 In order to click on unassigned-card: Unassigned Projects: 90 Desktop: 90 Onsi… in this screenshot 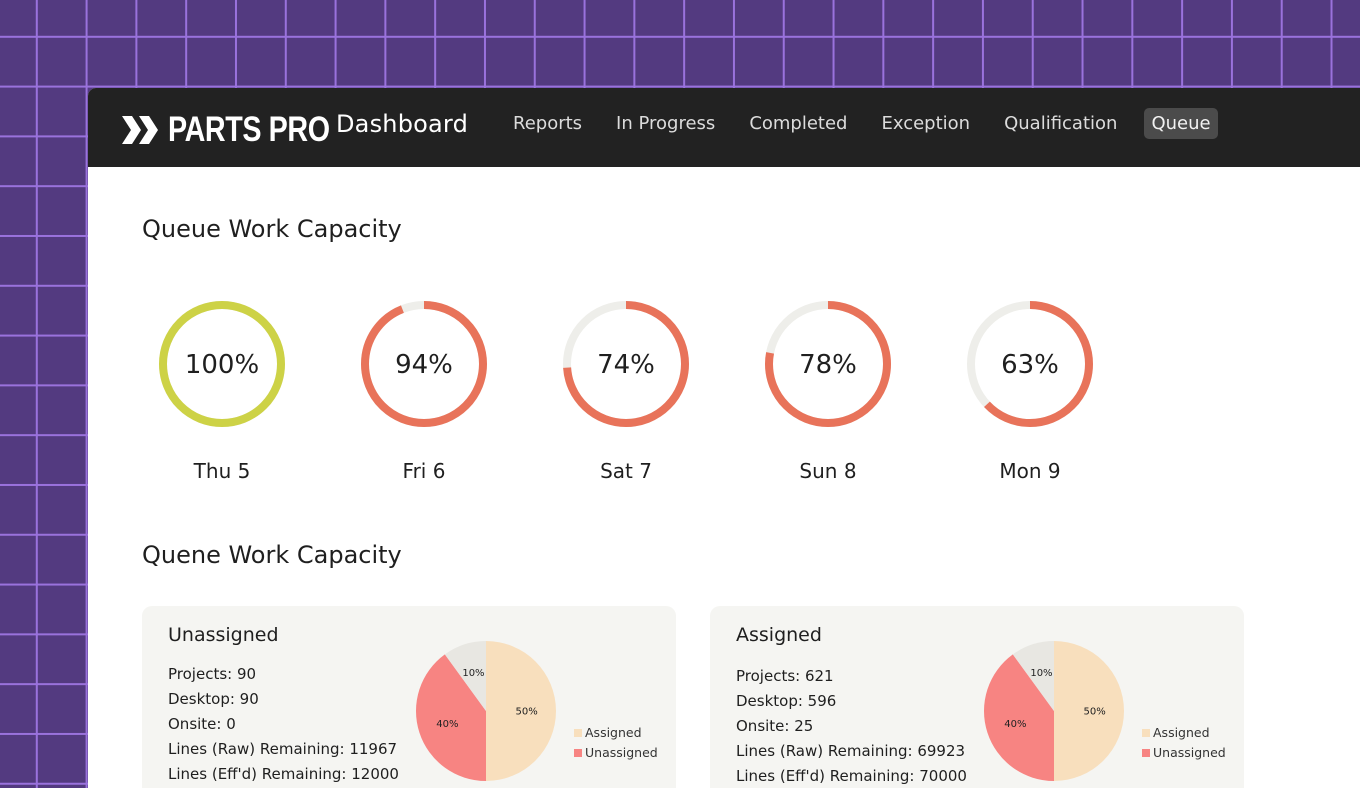, I will do `click(409, 697)`.